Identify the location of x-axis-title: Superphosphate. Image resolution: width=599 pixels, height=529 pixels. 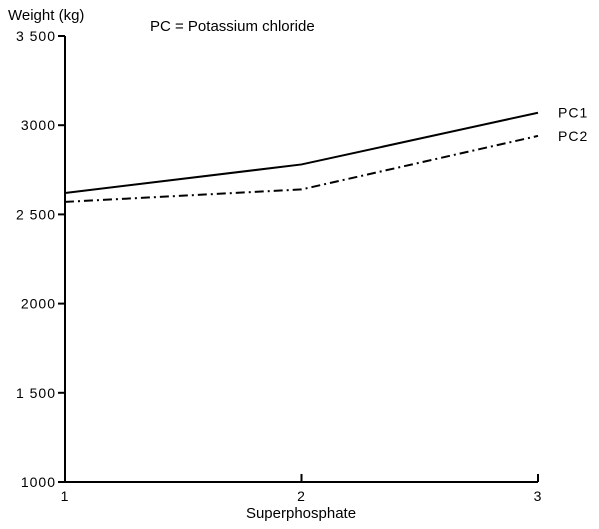
(301, 513).